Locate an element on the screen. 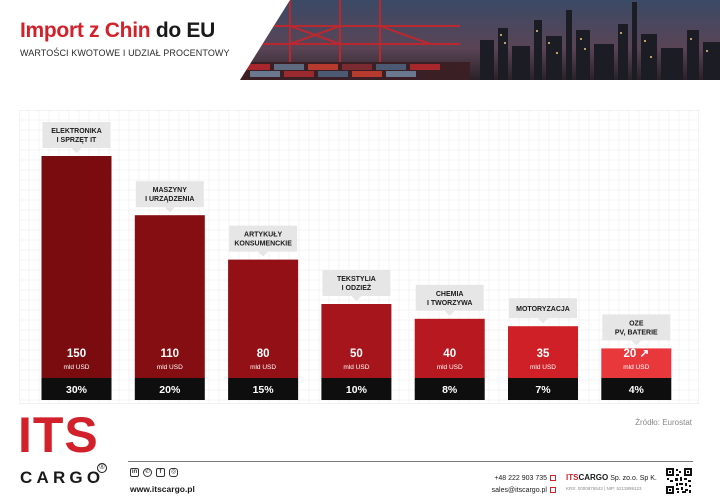 The image size is (720, 500). bar-value-label: 110 is located at coordinates (170, 354).